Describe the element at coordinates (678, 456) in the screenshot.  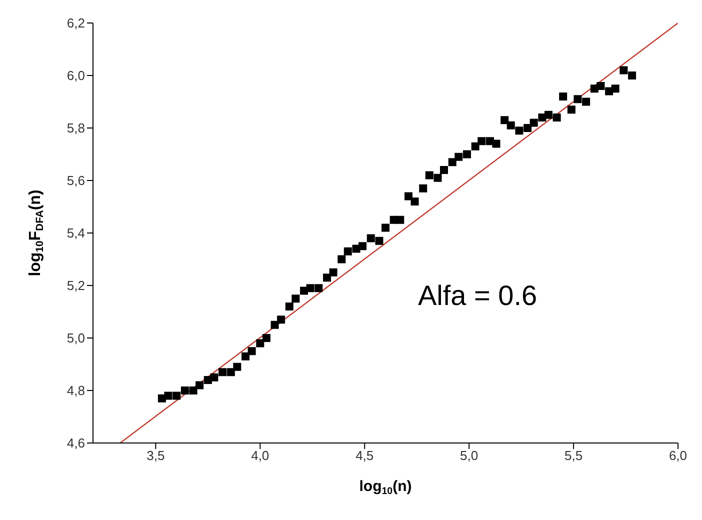
I see `x-tick-label: 6,0` at that location.